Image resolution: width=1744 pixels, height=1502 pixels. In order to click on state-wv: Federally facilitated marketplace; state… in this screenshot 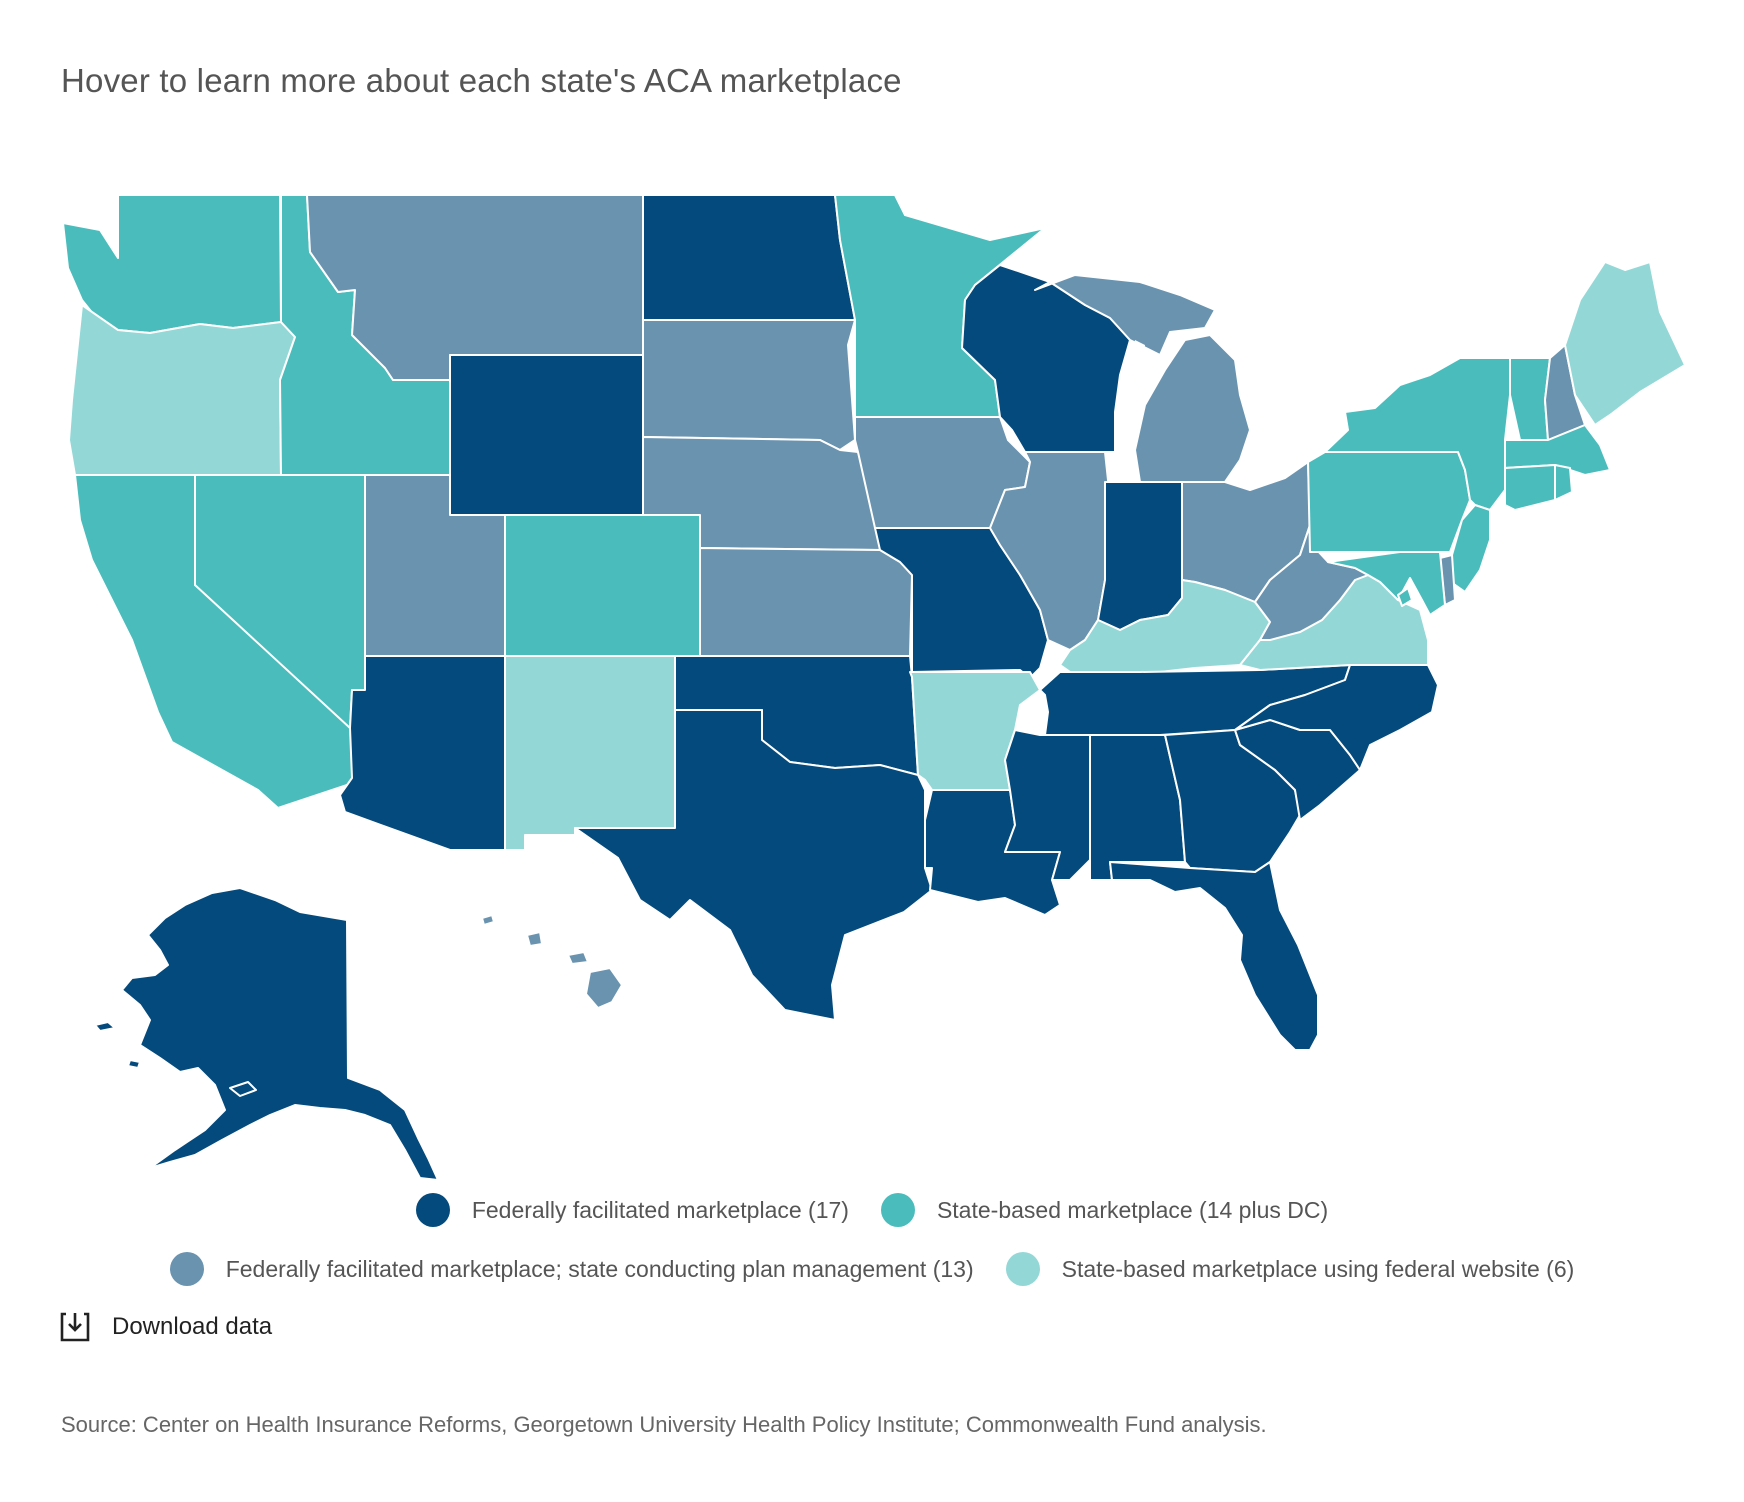, I will do `click(1311, 582)`.